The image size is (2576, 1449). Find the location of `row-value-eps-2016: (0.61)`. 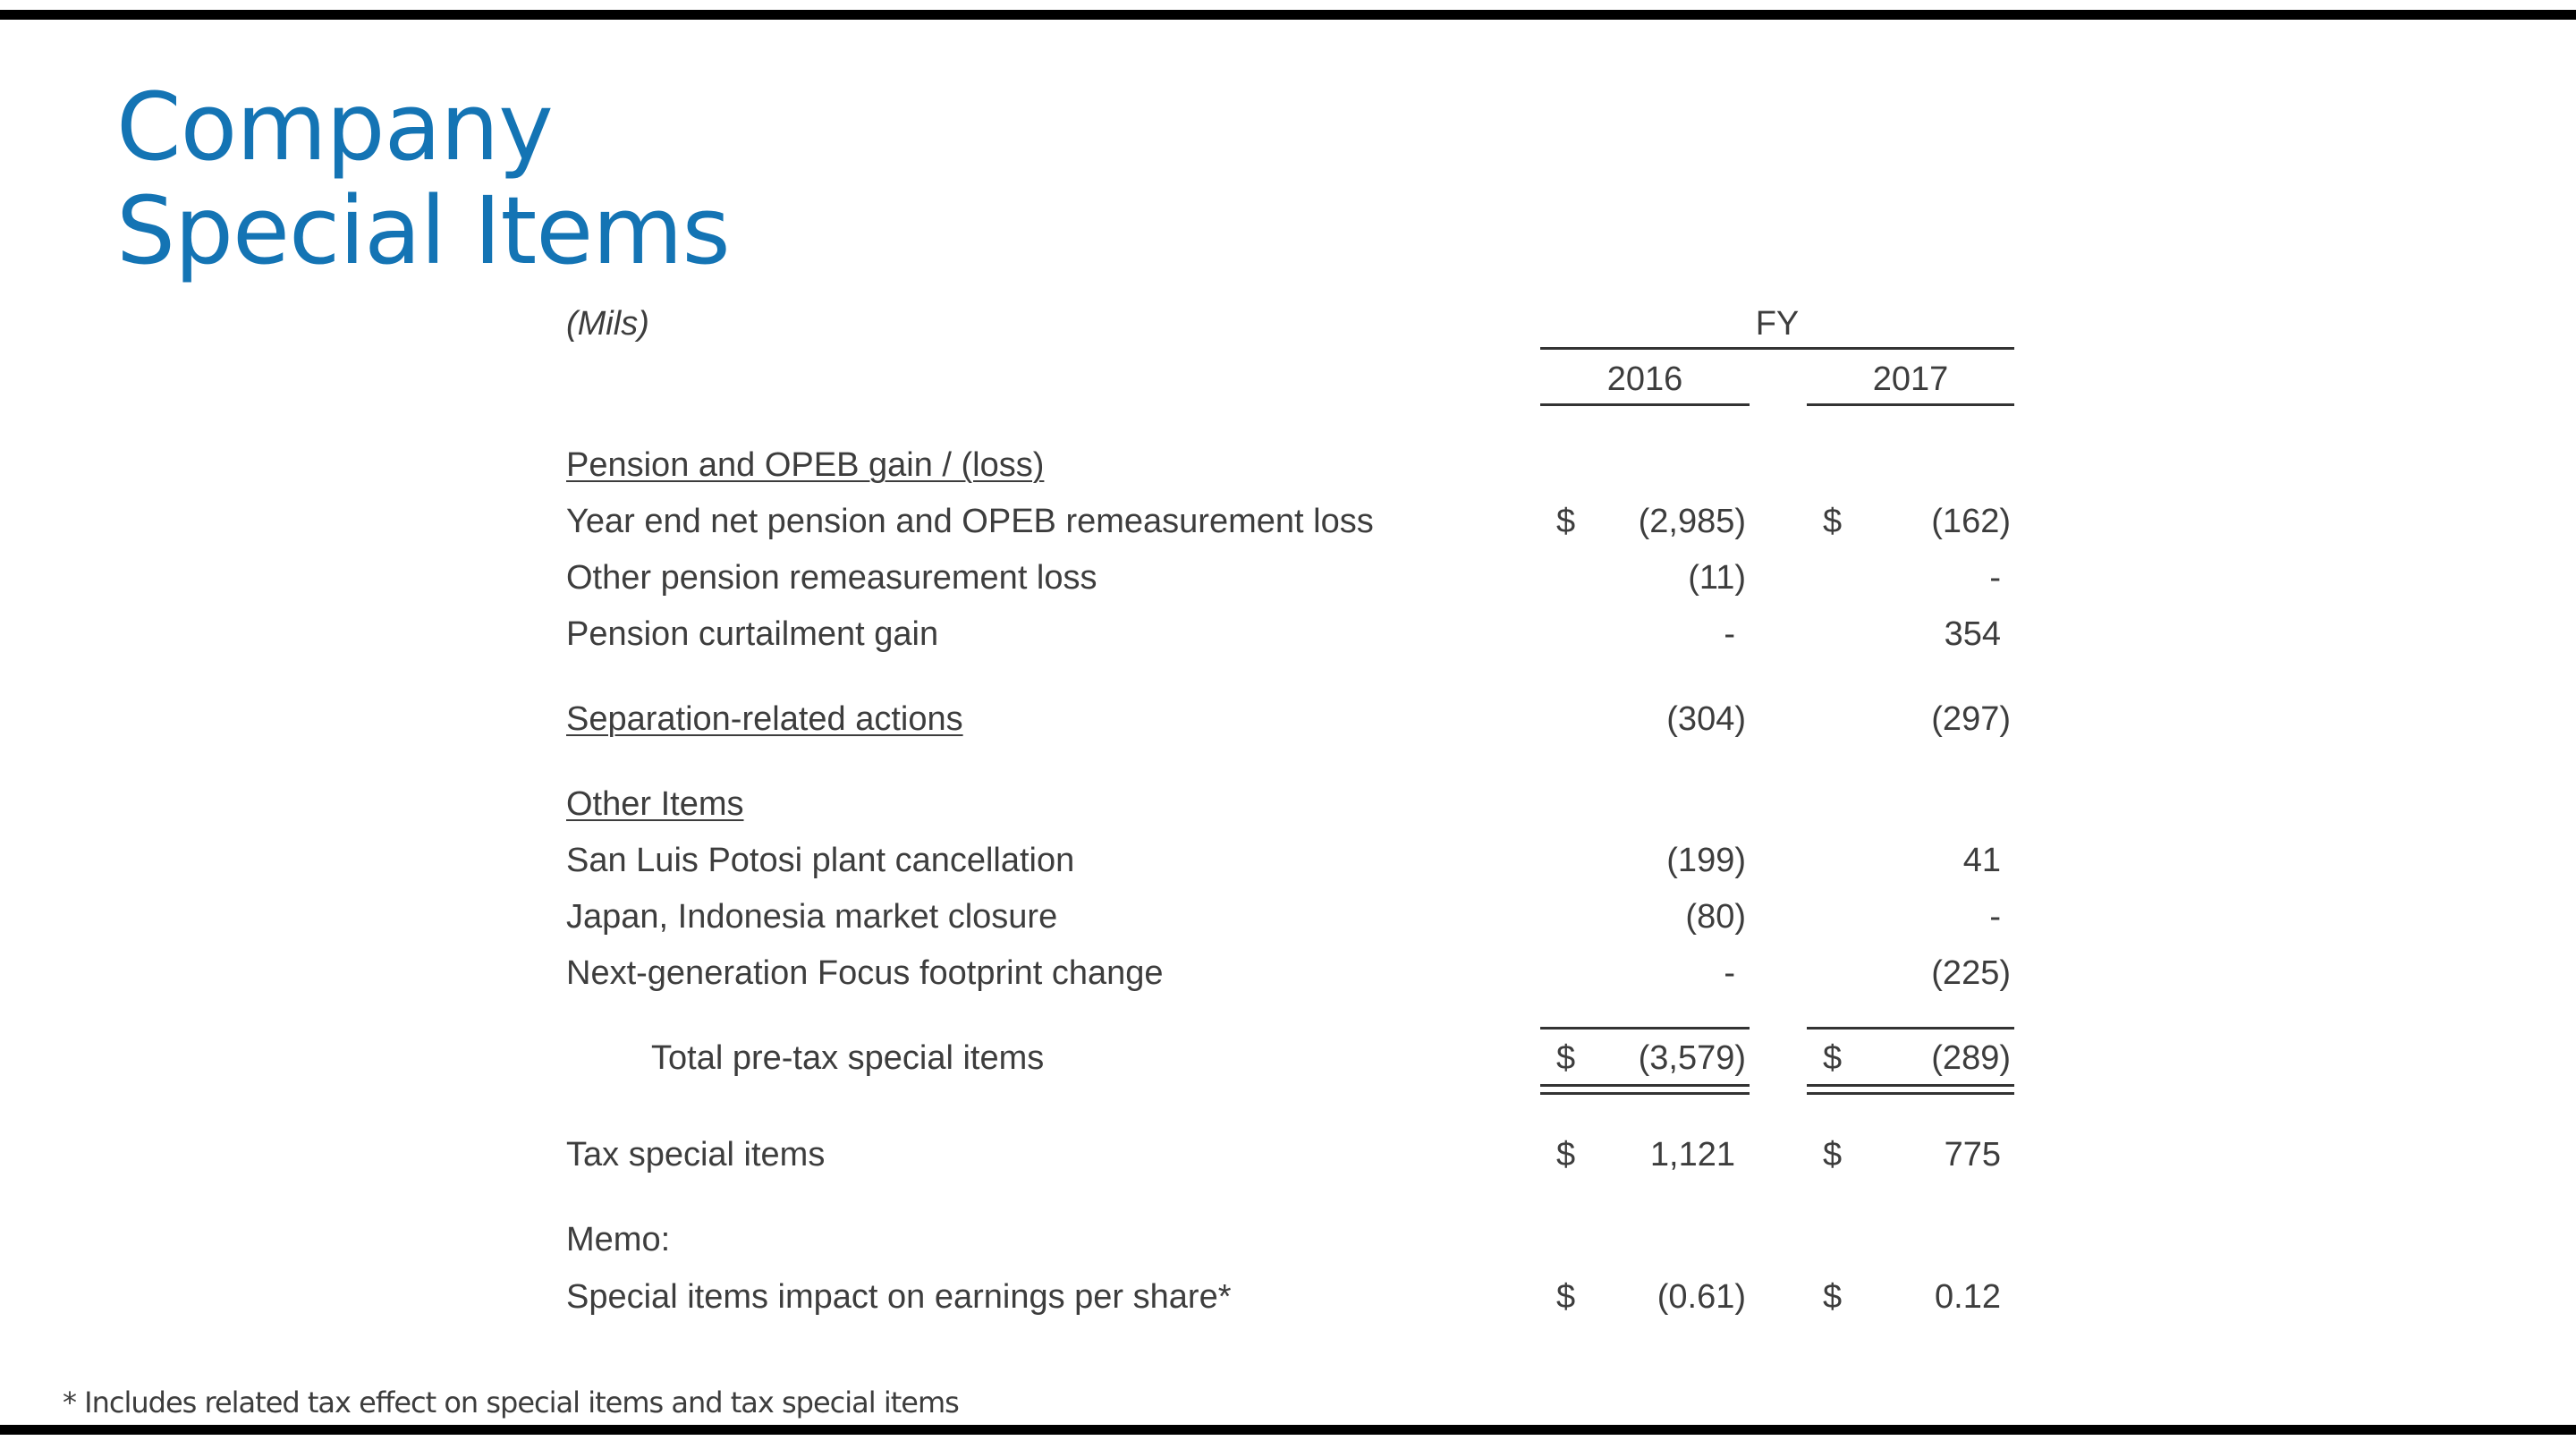

row-value-eps-2016: (0.61) is located at coordinates (1701, 1297).